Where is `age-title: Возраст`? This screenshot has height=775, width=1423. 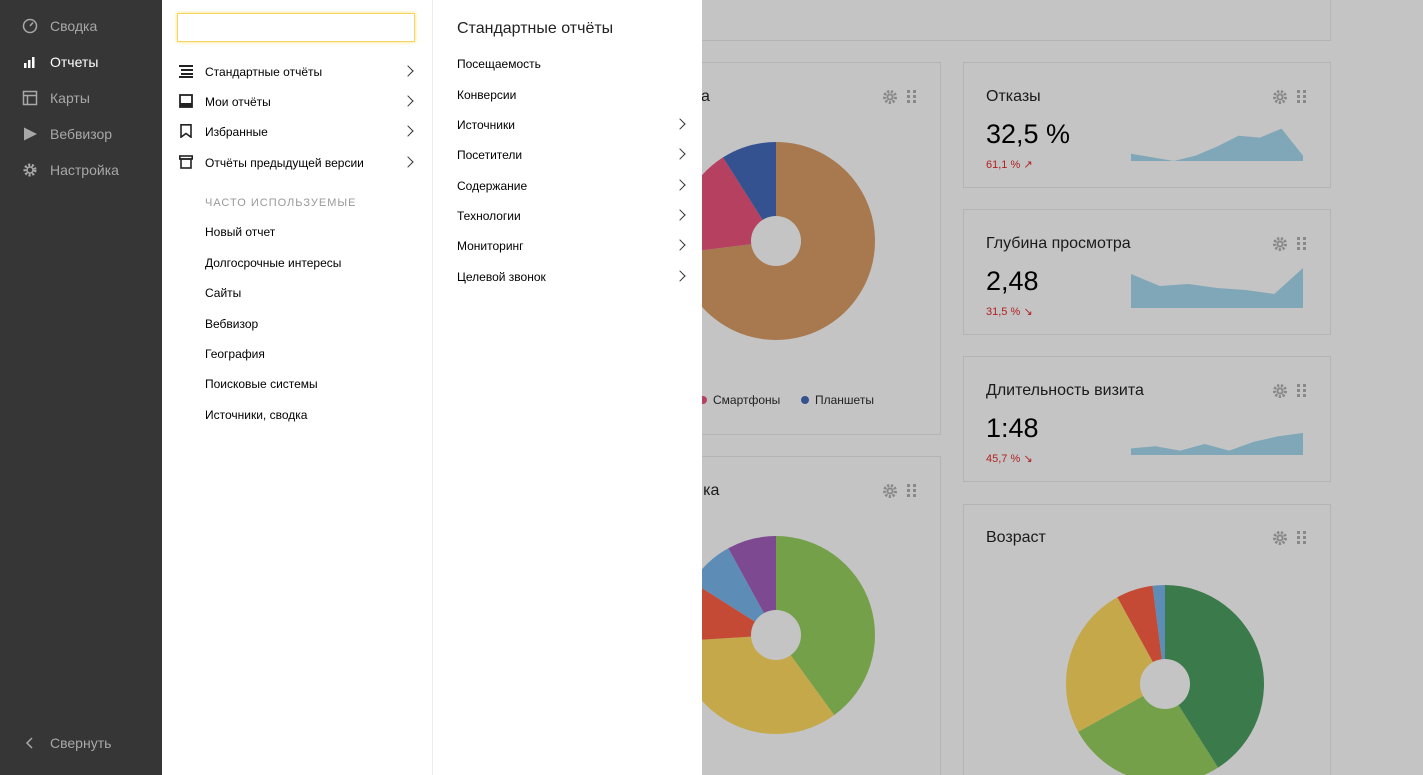 age-title: Возраст is located at coordinates (1016, 537).